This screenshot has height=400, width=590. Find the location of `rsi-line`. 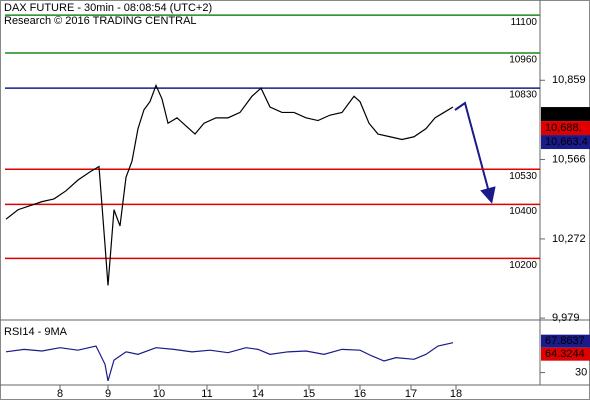

rsi-line is located at coordinates (229, 362).